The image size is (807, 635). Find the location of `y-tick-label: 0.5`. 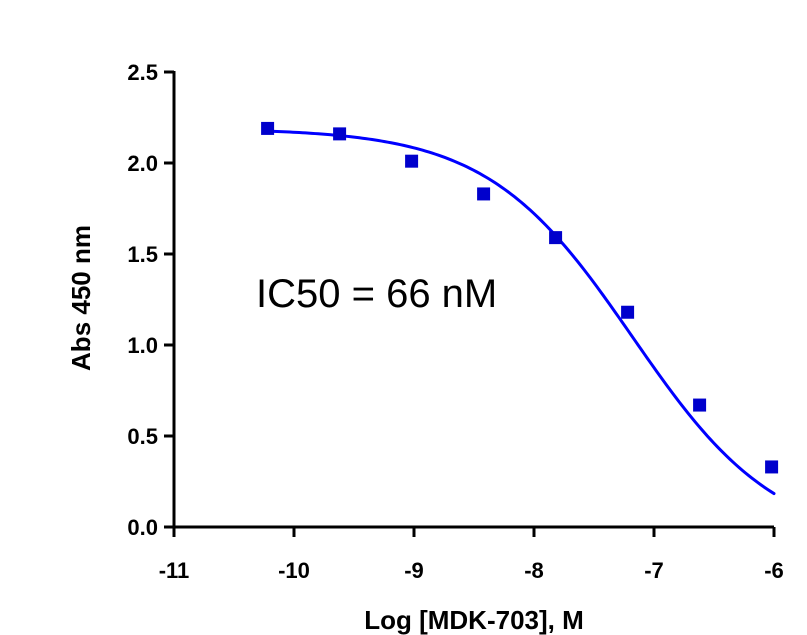

y-tick-label: 0.5 is located at coordinates (142, 436).